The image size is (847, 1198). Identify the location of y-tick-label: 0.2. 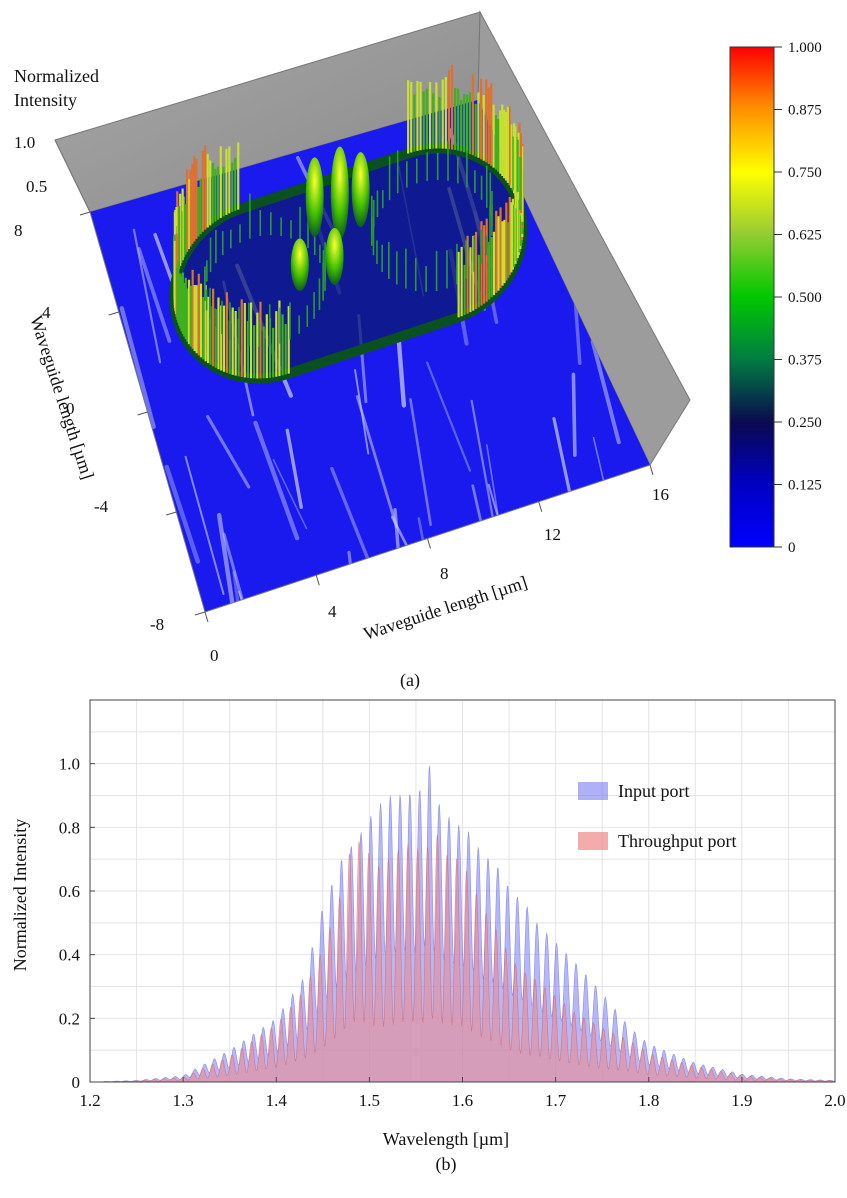
(69, 1018).